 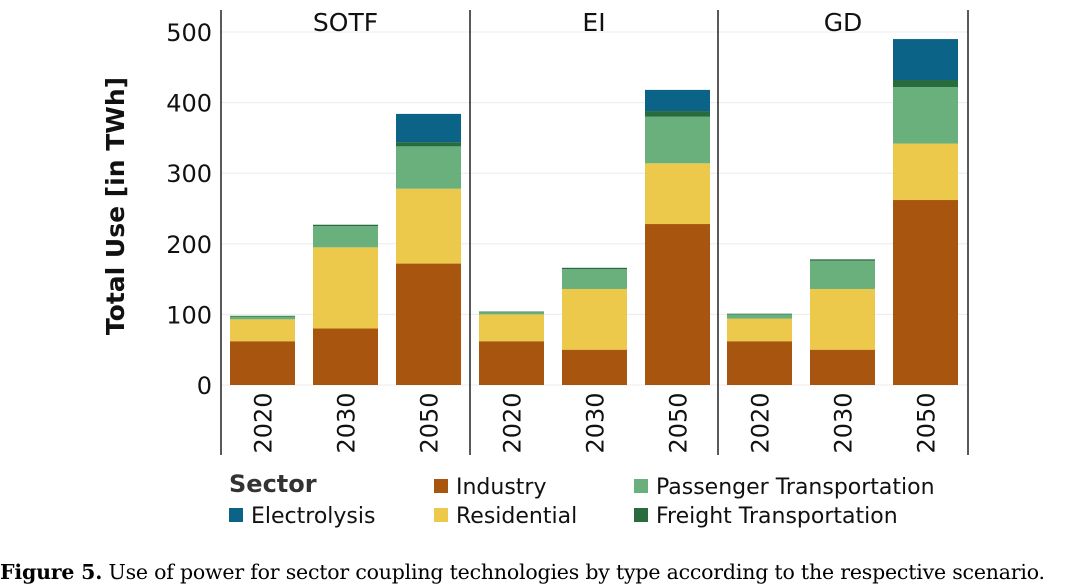 I want to click on legend-label-industry: Industry, so click(x=501, y=487).